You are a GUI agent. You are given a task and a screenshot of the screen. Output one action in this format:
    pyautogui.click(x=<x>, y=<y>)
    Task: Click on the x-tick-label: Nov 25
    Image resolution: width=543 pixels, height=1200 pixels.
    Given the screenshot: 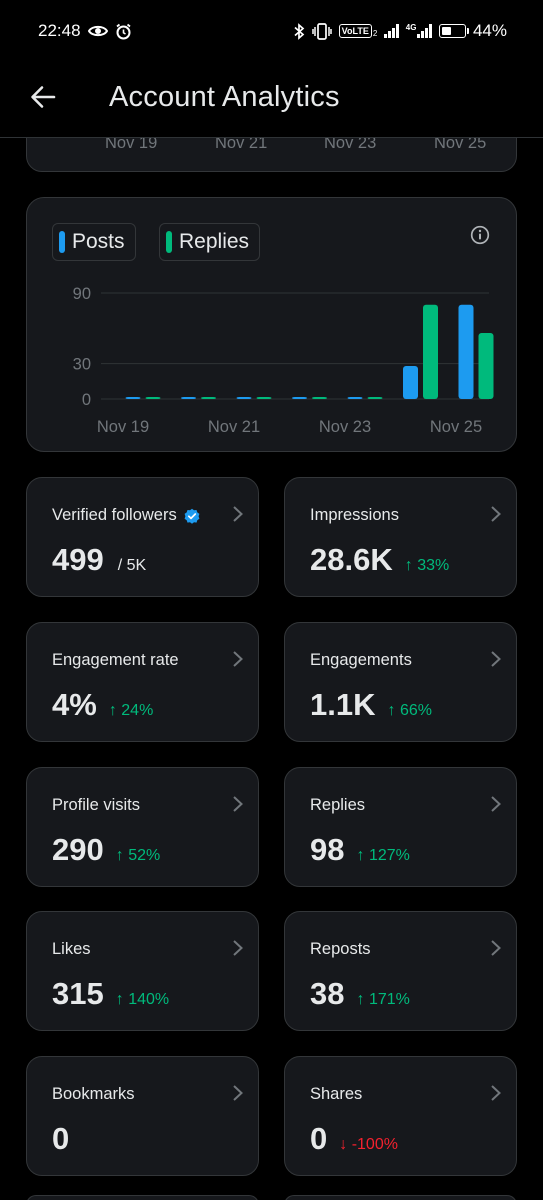 What is the action you would take?
    pyautogui.click(x=456, y=427)
    